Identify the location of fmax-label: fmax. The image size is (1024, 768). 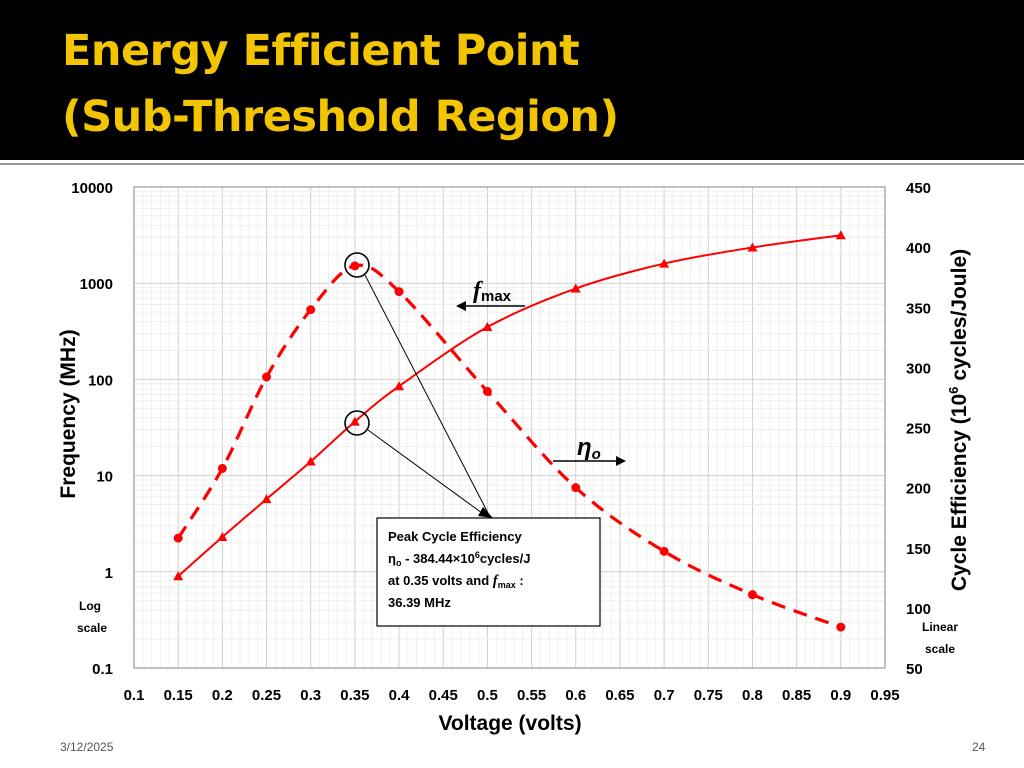
(492, 291).